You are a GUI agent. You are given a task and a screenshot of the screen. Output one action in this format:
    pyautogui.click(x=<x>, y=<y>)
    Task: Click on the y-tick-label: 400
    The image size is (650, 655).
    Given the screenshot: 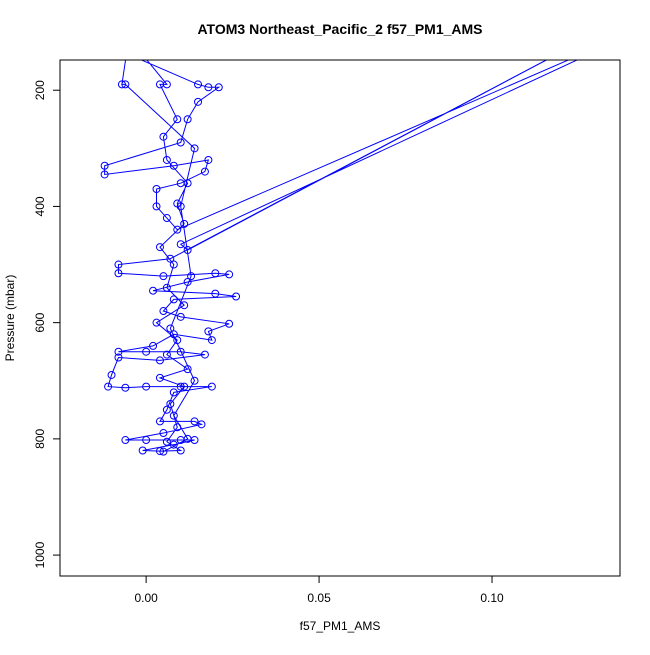 What is the action you would take?
    pyautogui.click(x=40, y=206)
    